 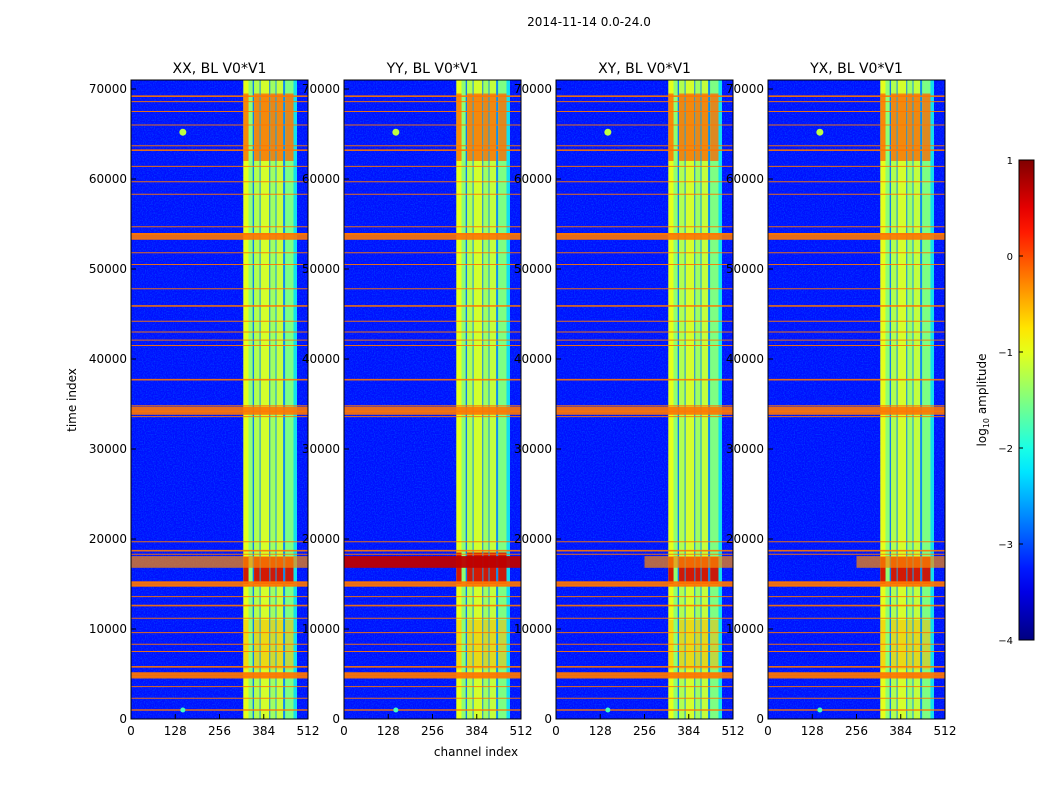 What do you see at coordinates (644, 69) in the screenshot?
I see `panel-title: XY, BL V0*V1` at bounding box center [644, 69].